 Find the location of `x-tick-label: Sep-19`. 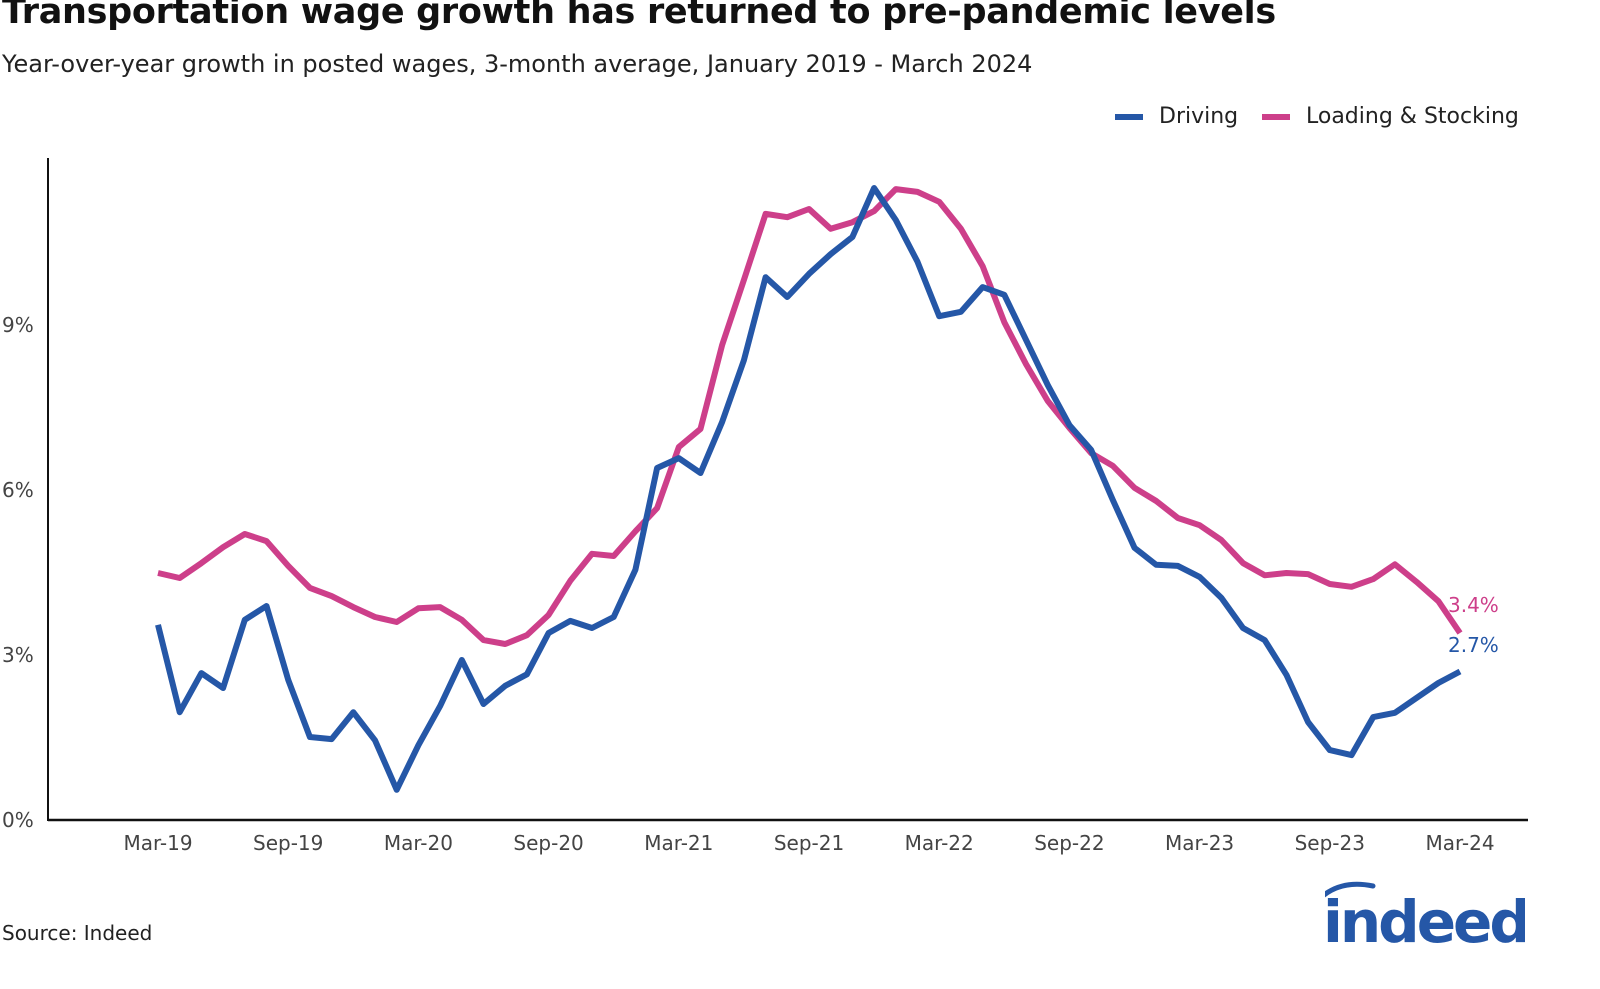

x-tick-label: Sep-19 is located at coordinates (288, 843).